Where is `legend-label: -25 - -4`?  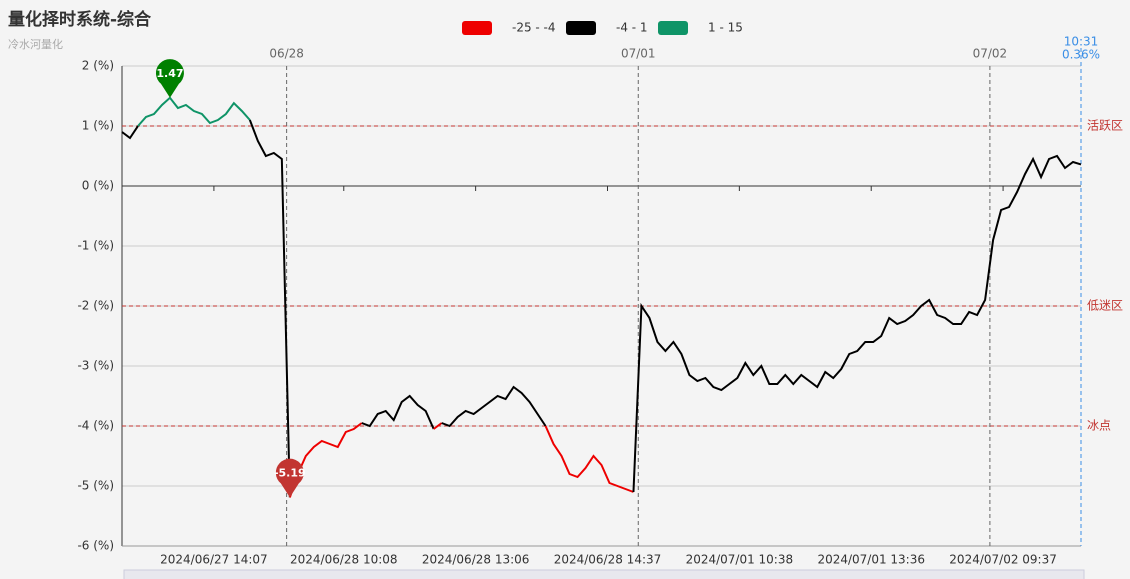 legend-label: -25 - -4 is located at coordinates (534, 28).